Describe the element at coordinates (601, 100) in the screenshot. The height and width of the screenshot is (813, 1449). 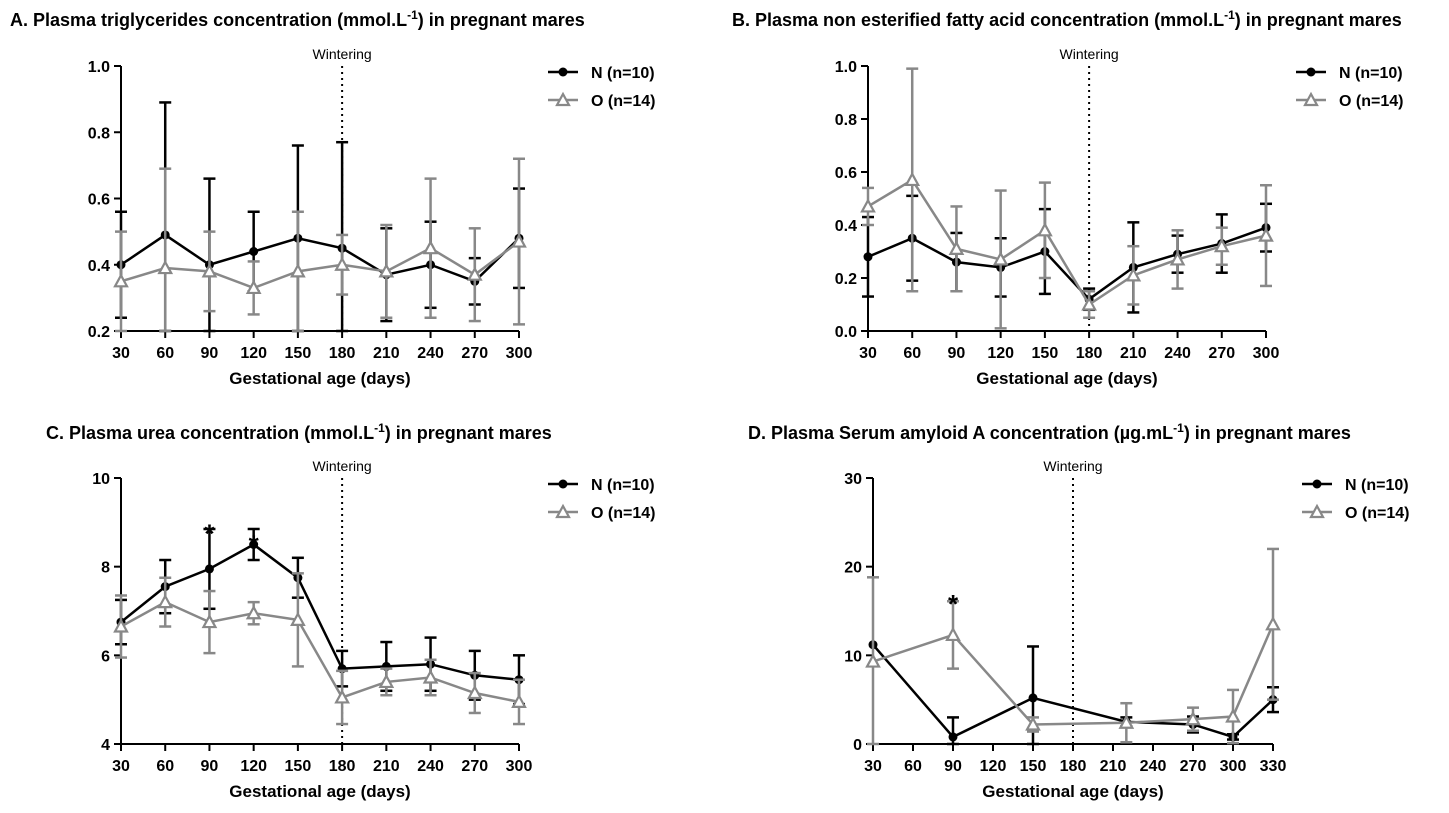
I see `legend-item-o: O (n=14)` at that location.